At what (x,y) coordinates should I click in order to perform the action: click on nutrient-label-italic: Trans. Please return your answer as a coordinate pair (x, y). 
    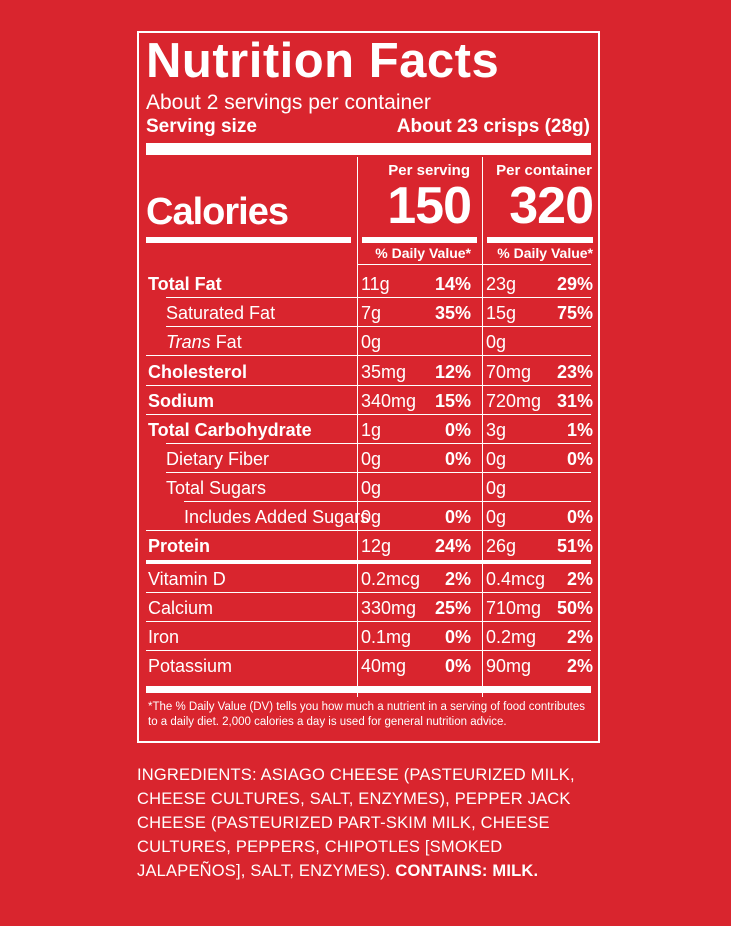
    Looking at the image, I should click on (188, 342).